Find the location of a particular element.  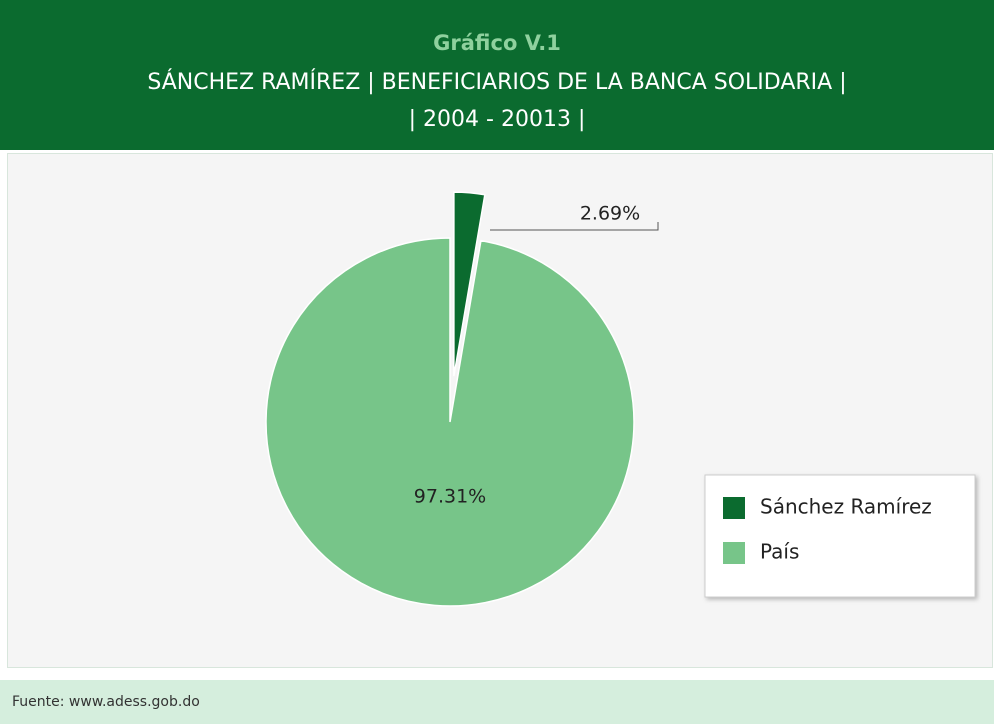

legend-label: País is located at coordinates (779, 552).